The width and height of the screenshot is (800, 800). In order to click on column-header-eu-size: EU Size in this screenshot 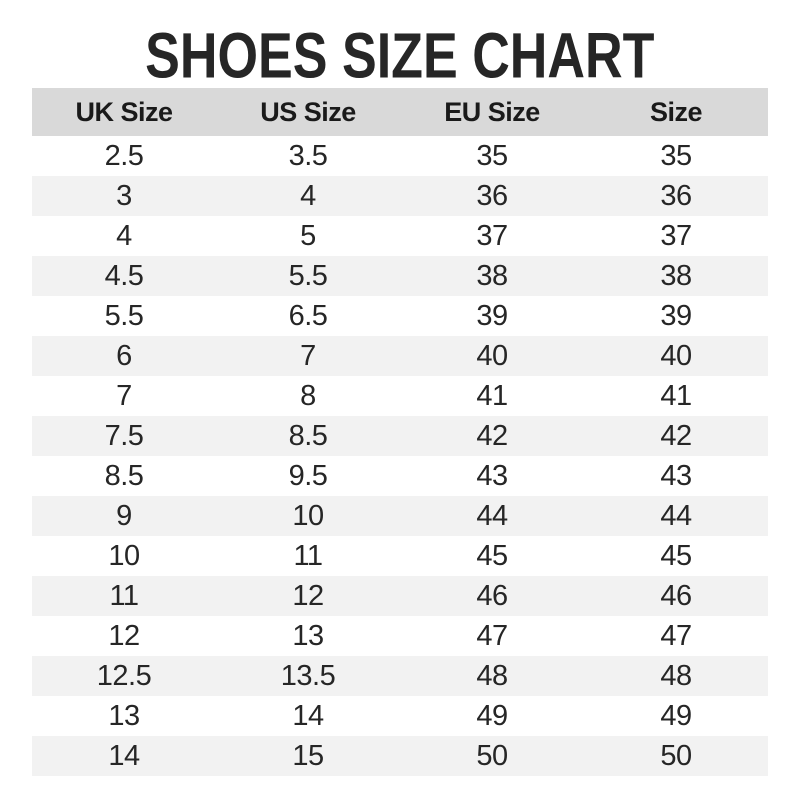, I will do `click(492, 112)`.